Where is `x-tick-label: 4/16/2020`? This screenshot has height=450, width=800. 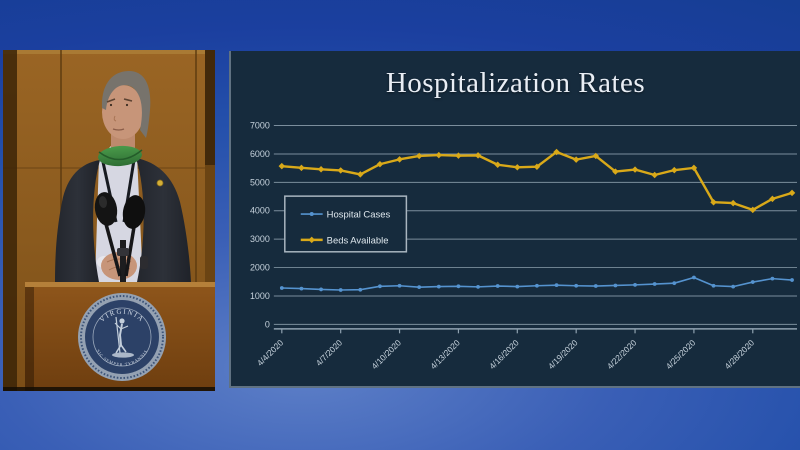 x-tick-label: 4/16/2020 is located at coordinates (504, 354).